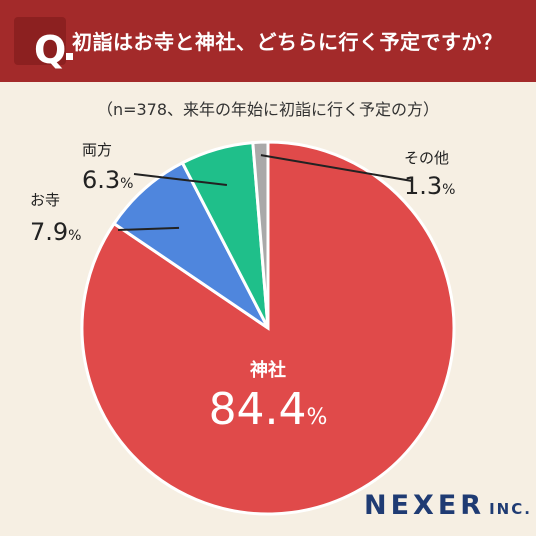  What do you see at coordinates (268, 109) in the screenshot?
I see `chart-subtitle: （n=378、来年の年始に初詣に行く予定の方）` at bounding box center [268, 109].